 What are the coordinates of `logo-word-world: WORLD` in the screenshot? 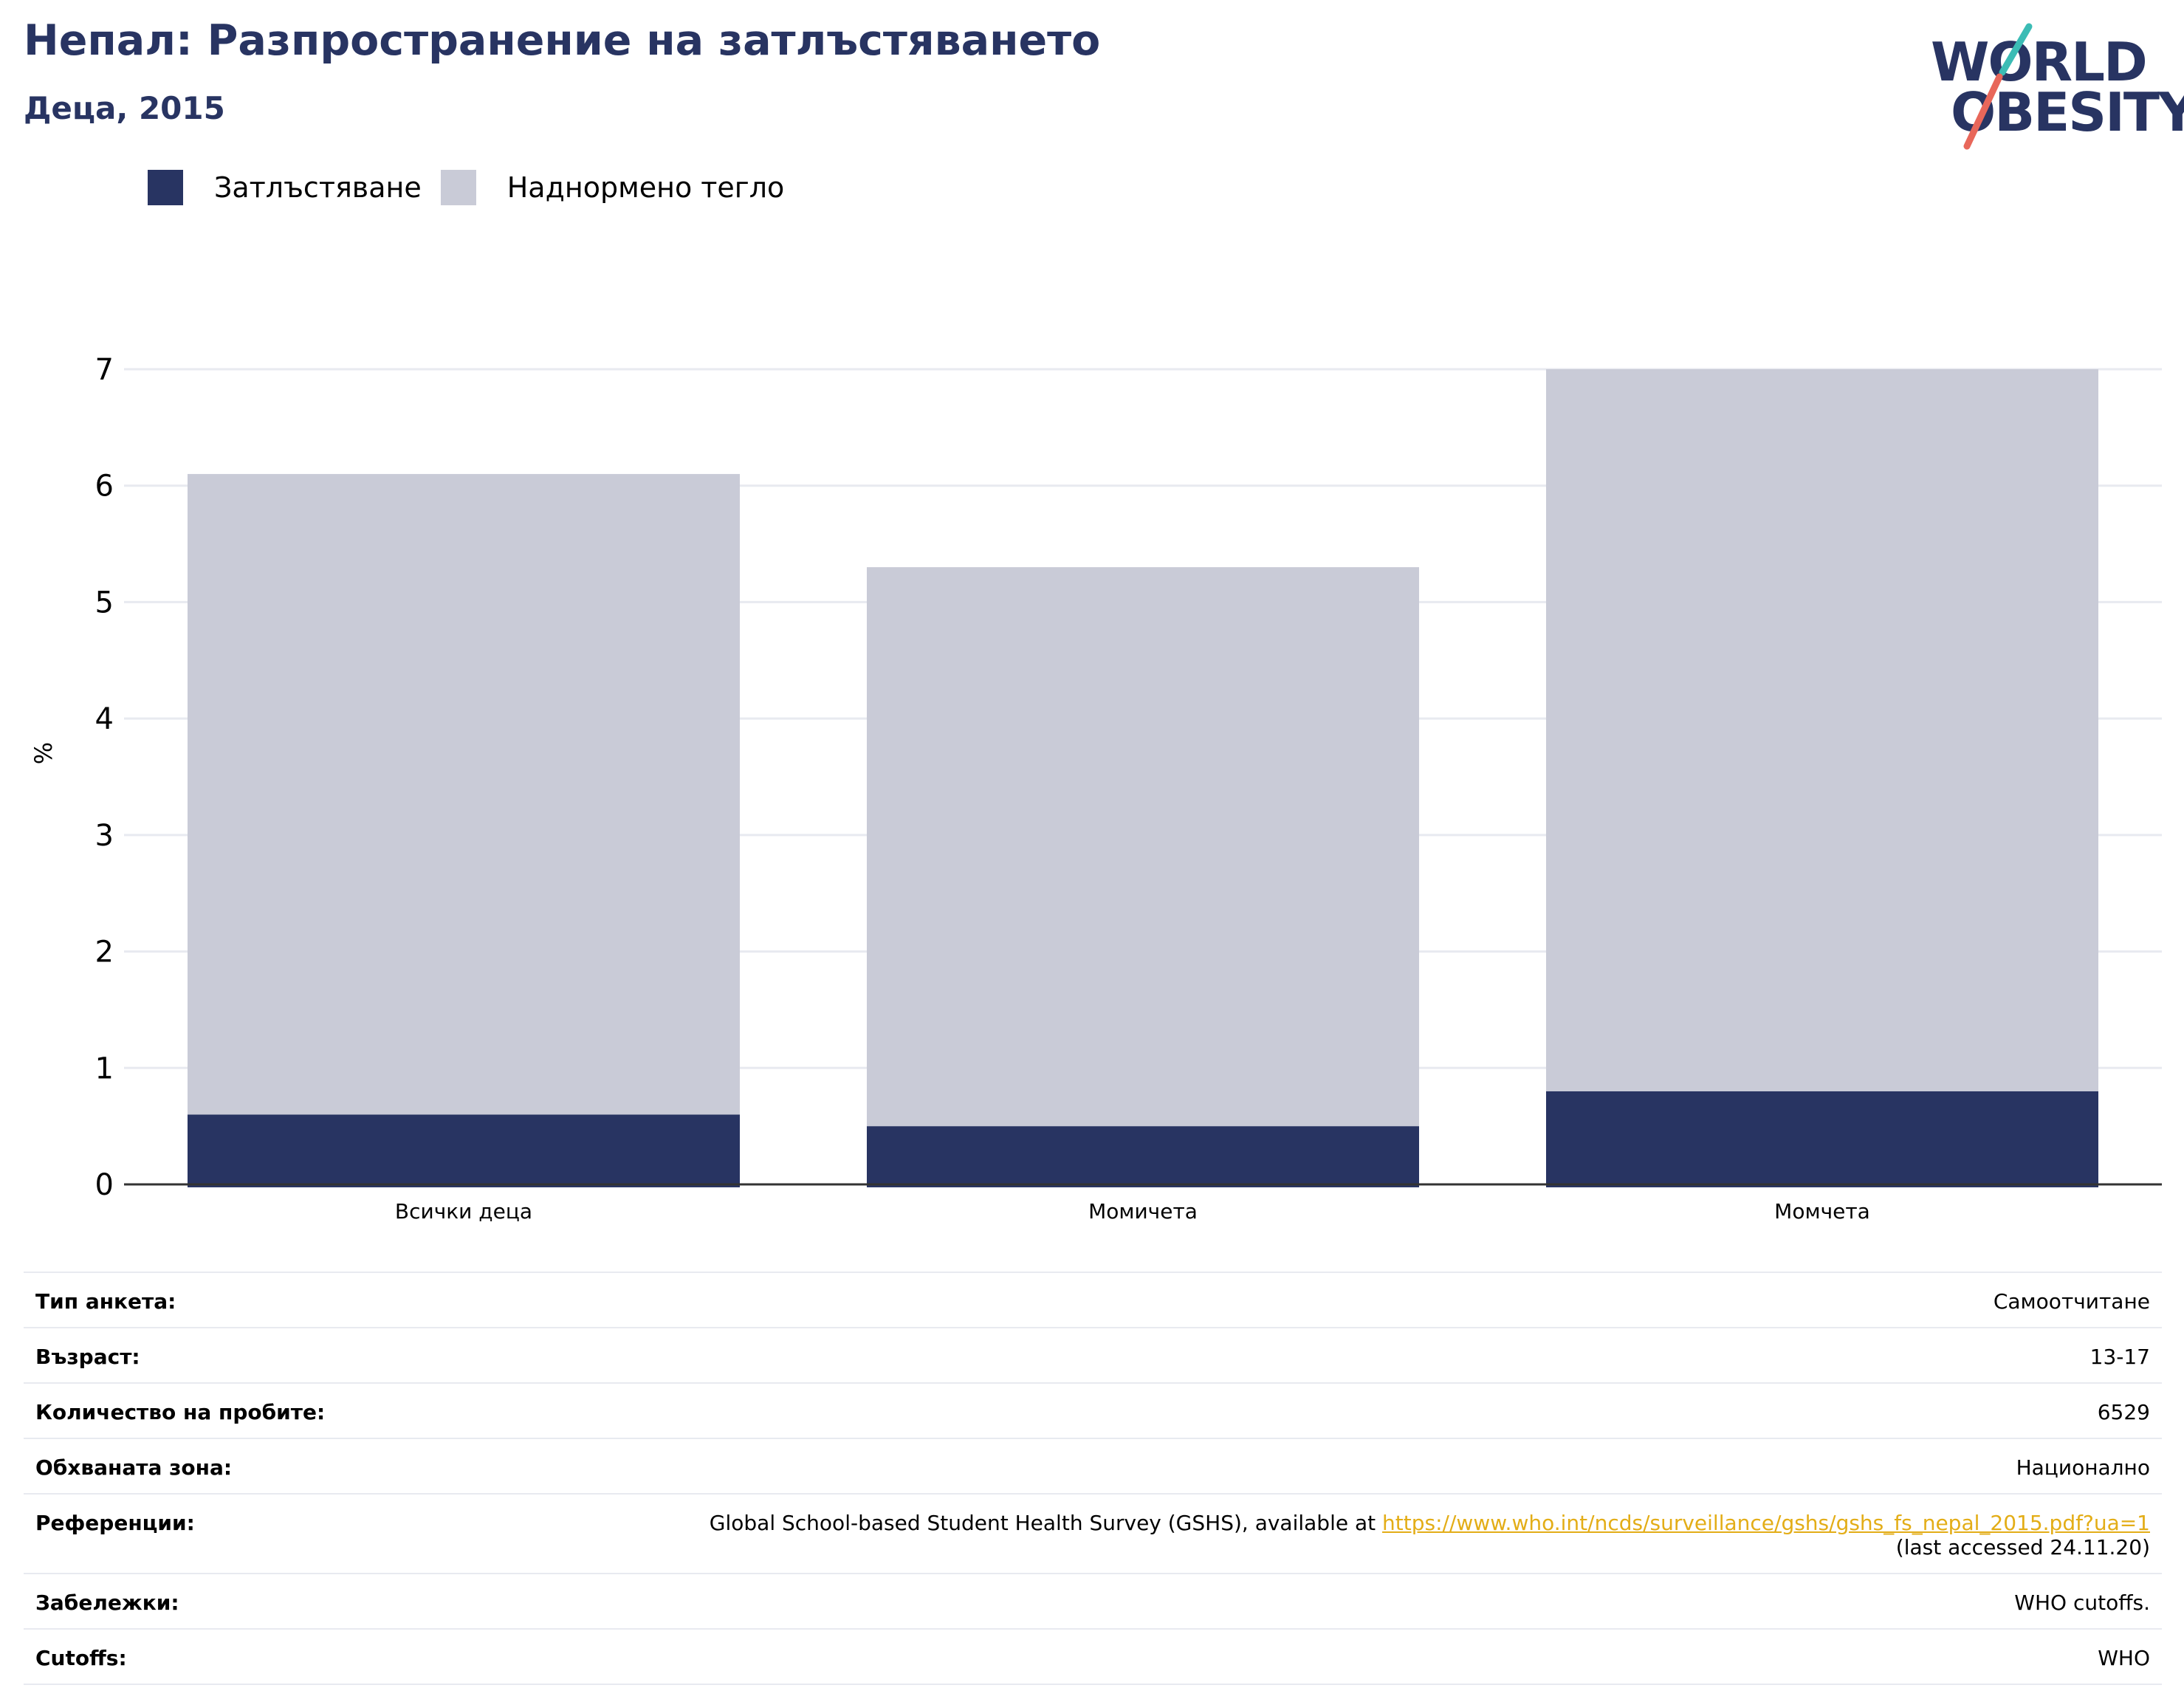 It's located at (2040, 62).